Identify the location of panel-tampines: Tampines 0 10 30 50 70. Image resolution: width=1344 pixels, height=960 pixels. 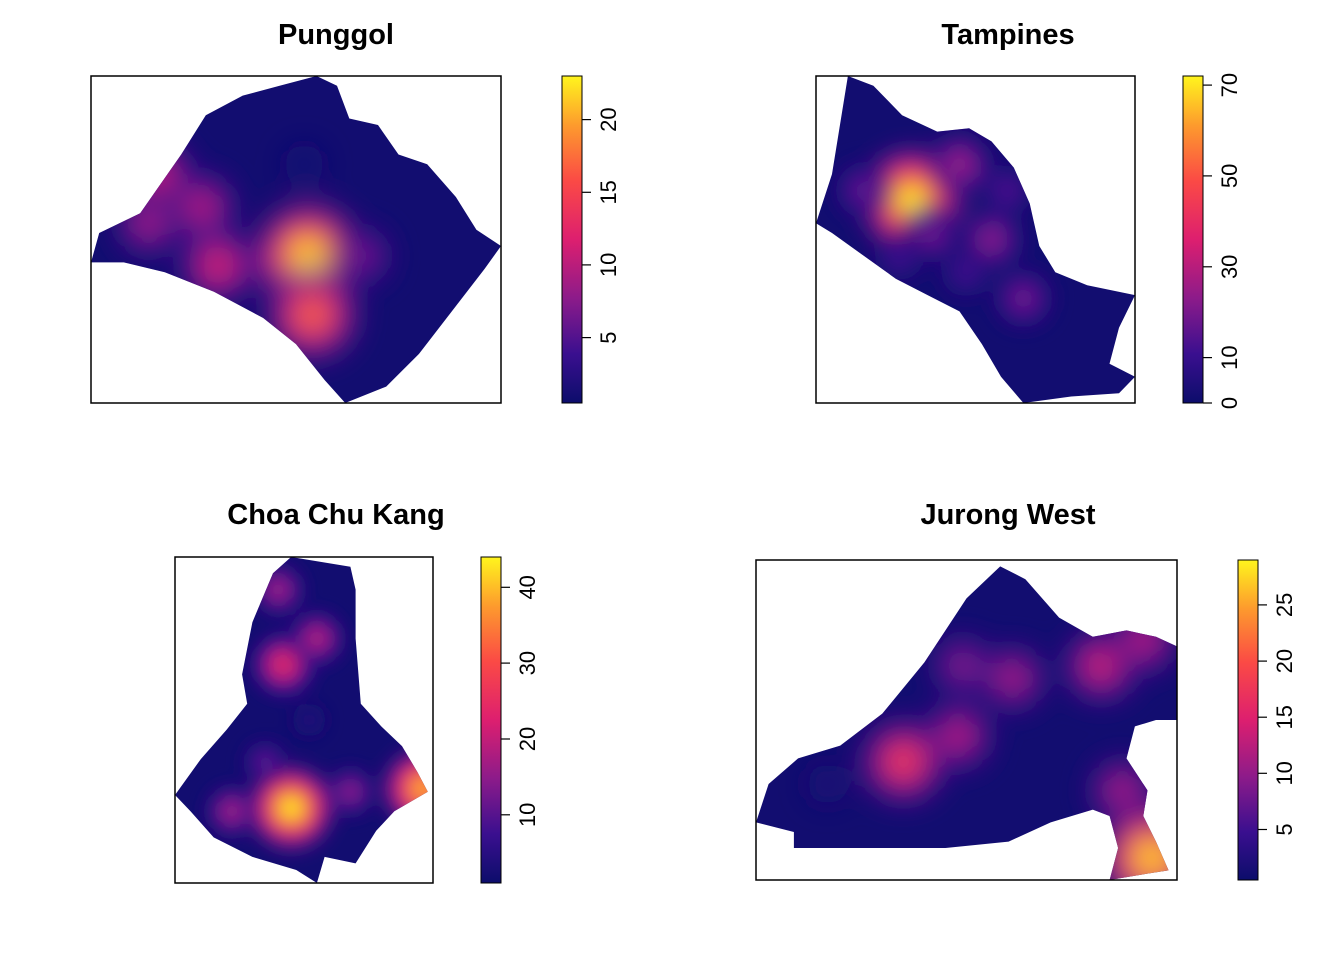
(1028, 214).